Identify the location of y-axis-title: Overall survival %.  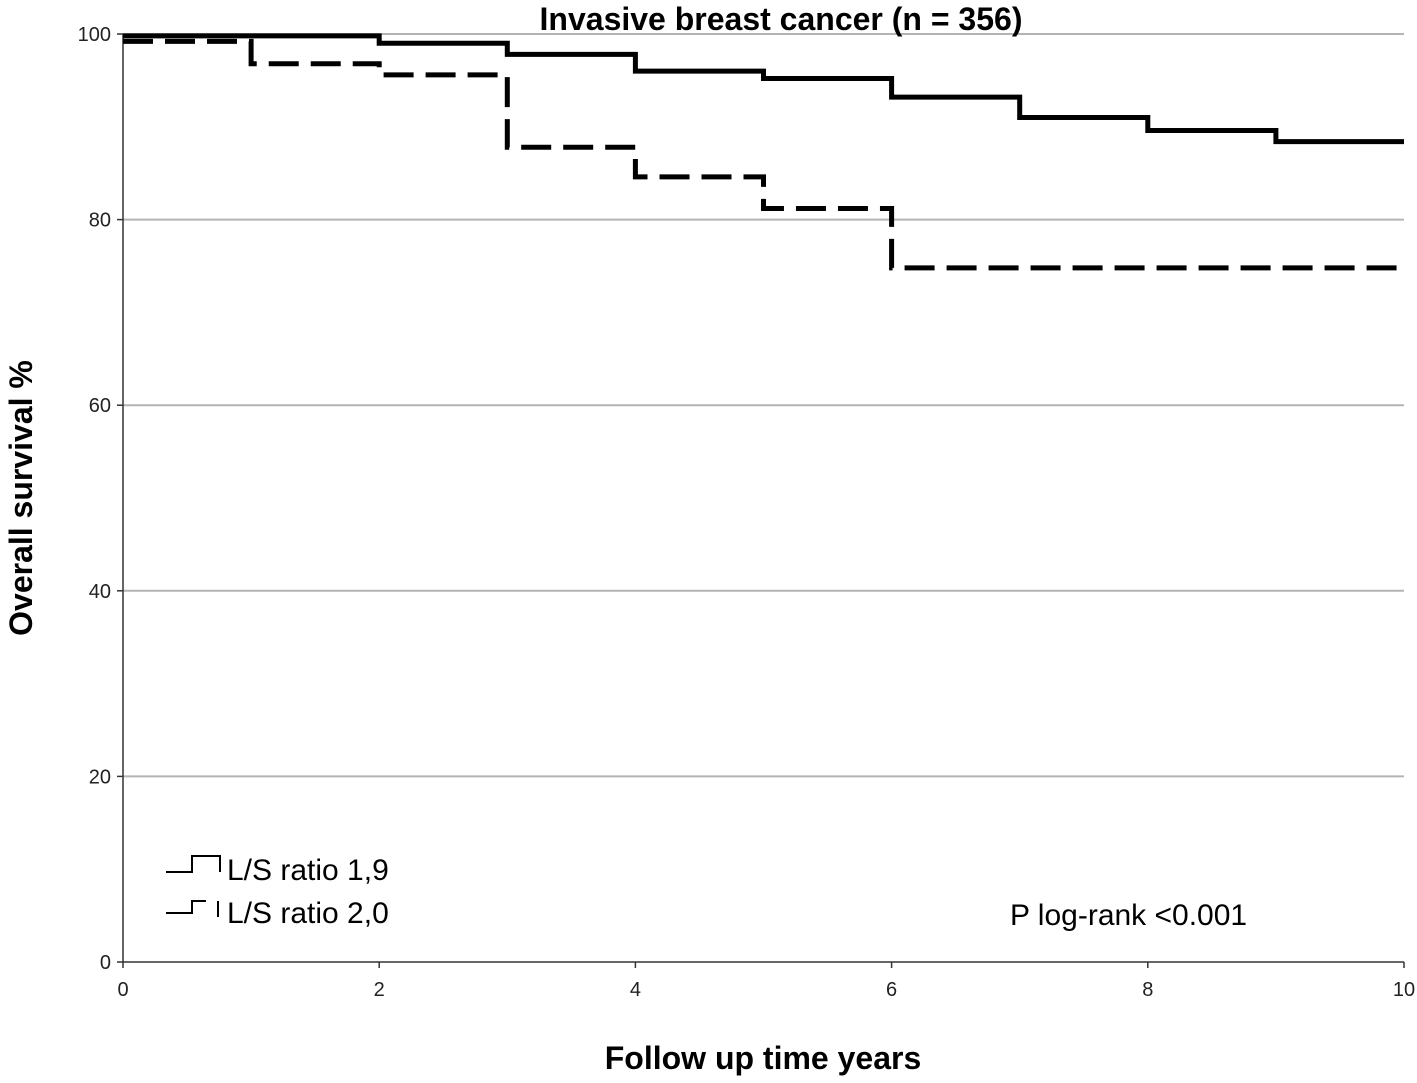
(21, 498).